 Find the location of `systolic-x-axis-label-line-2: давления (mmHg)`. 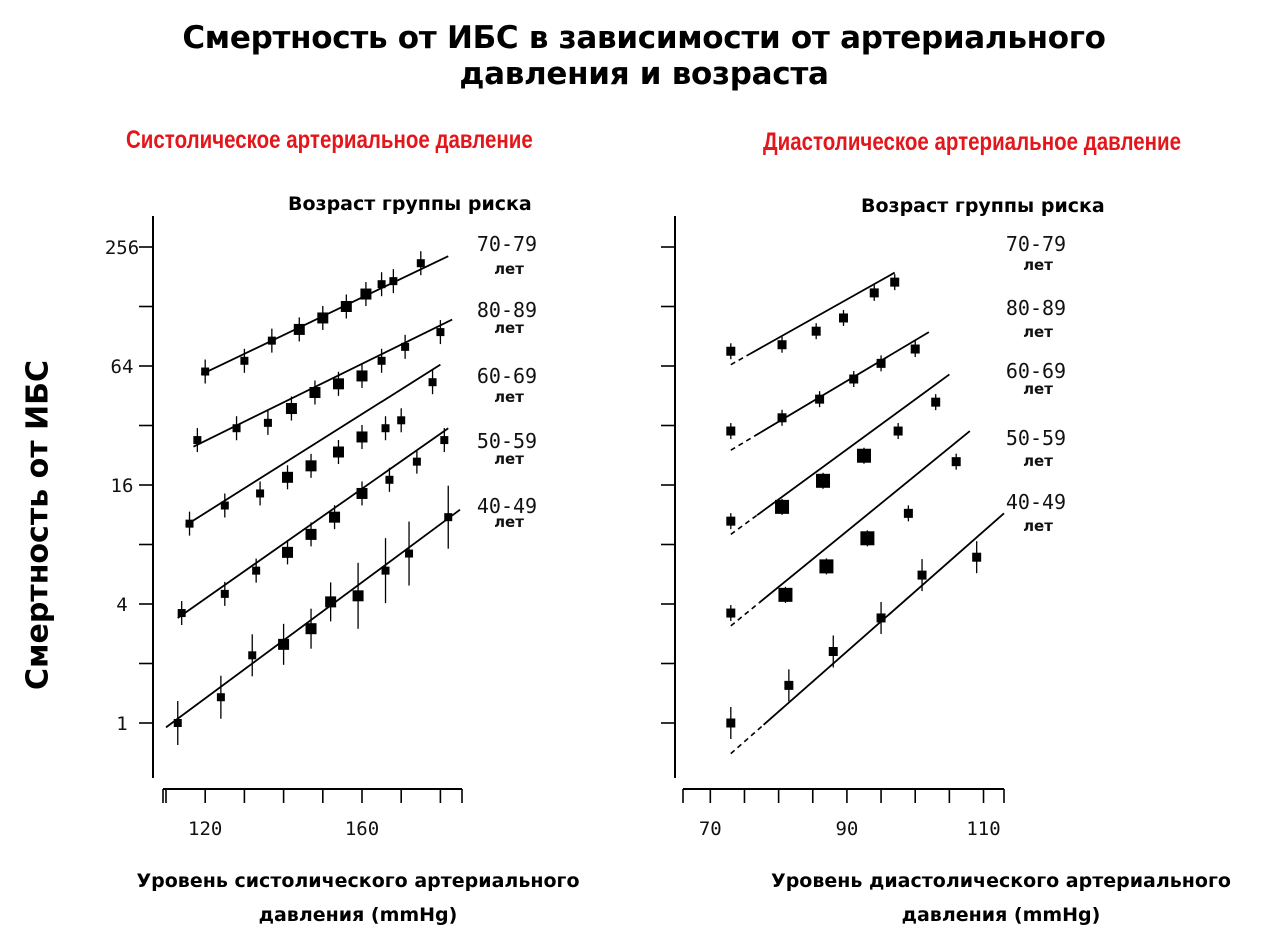

systolic-x-axis-label-line-2: давления (mmHg) is located at coordinates (358, 915).